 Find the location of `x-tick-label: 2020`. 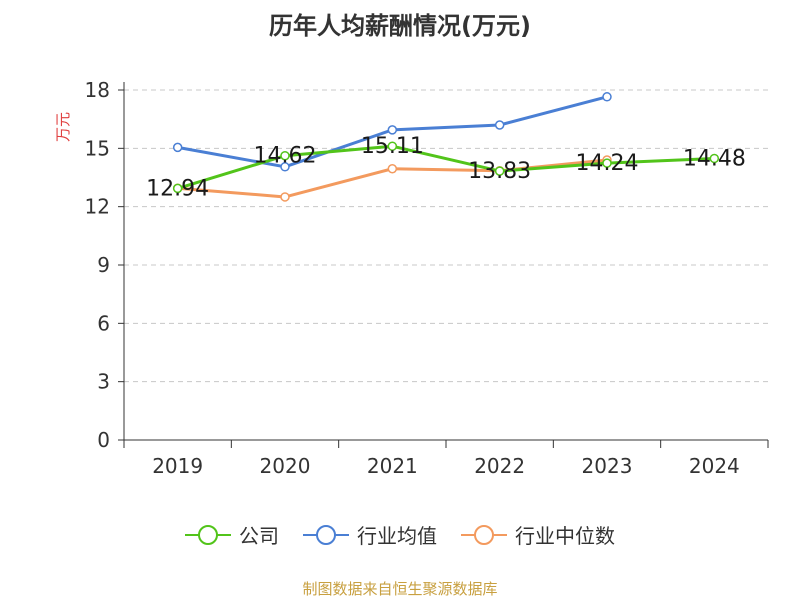

x-tick-label: 2020 is located at coordinates (285, 466).